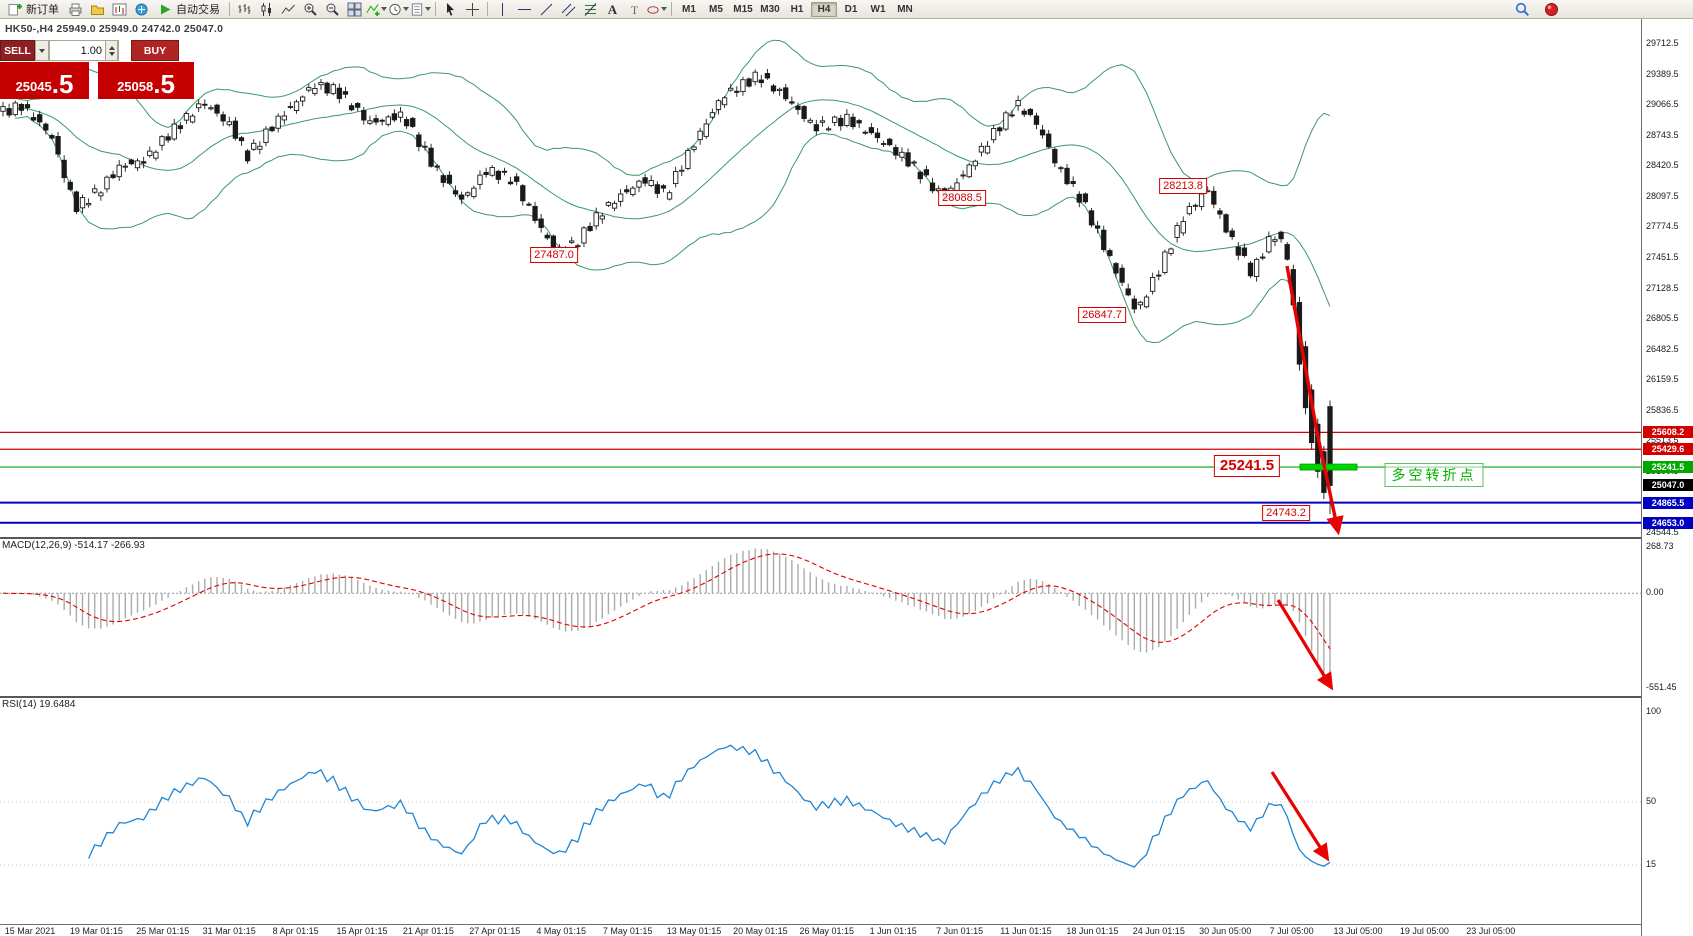  I want to click on time-axis-label: 21 Apr 01:15, so click(428, 931).